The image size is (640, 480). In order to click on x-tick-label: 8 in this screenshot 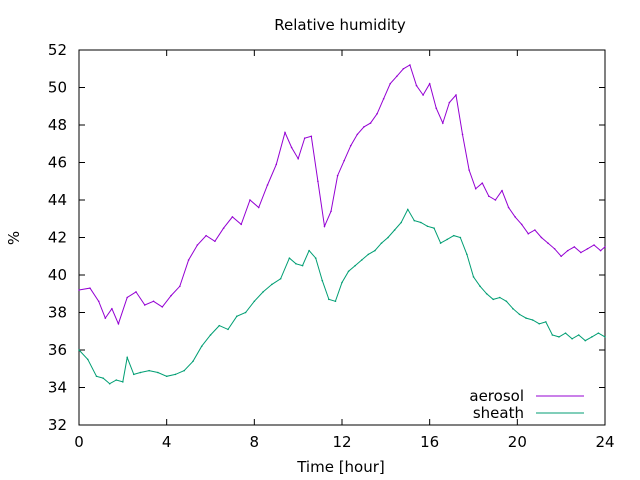, I will do `click(255, 442)`.